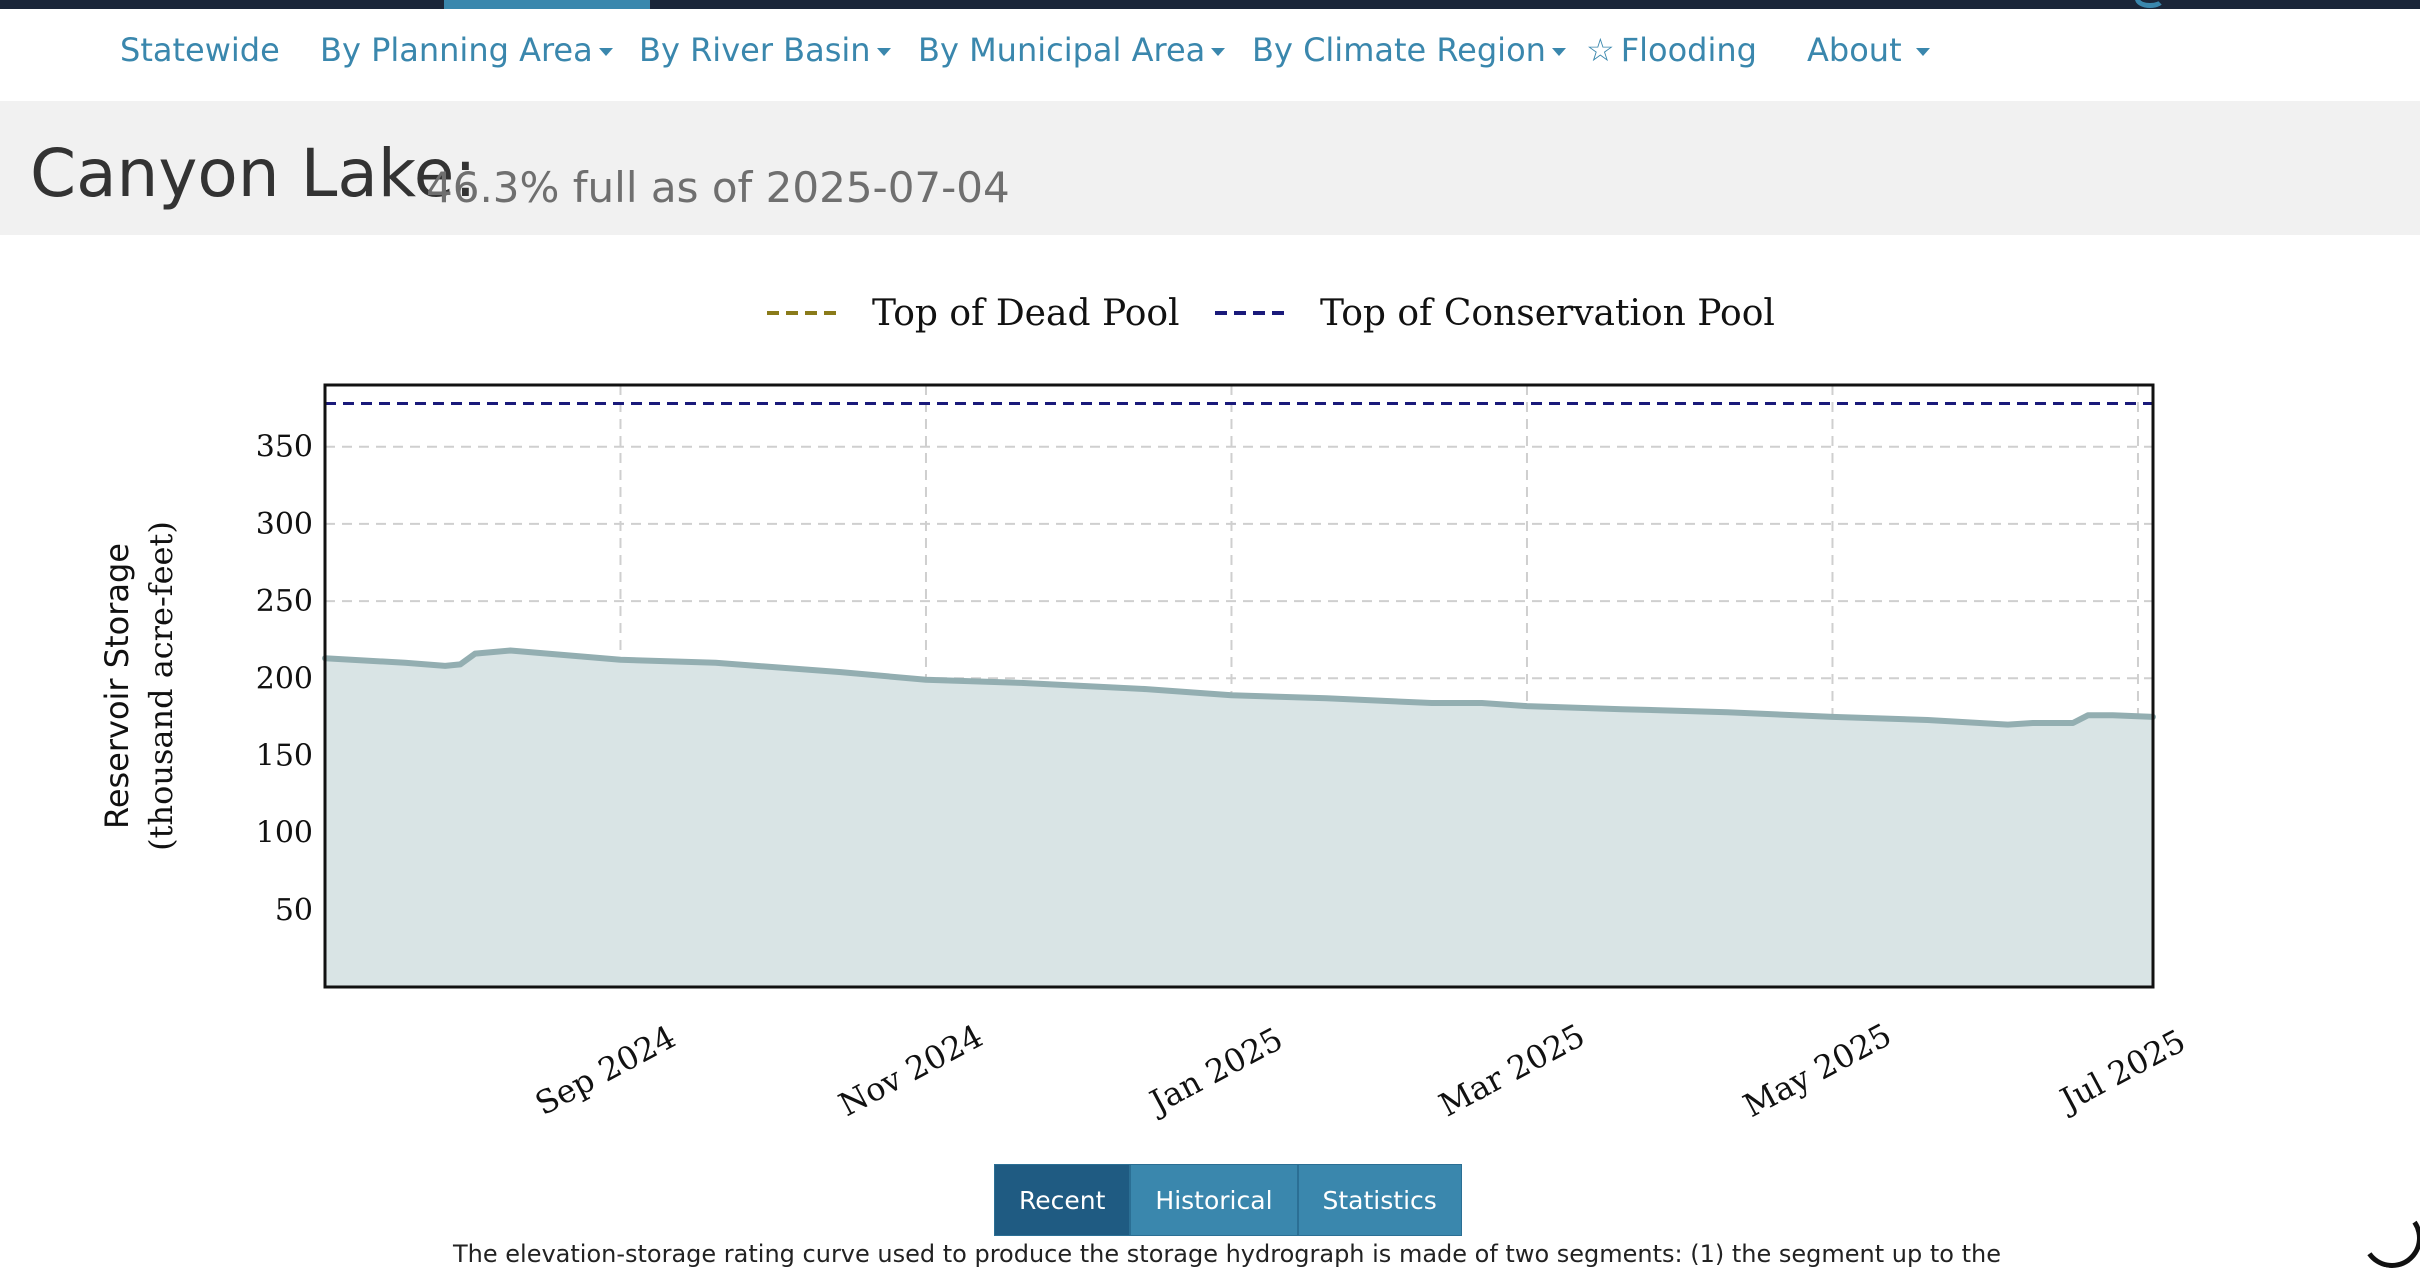 The height and width of the screenshot is (1273, 2420). I want to click on nav-statewide-label: Statewide, so click(200, 50).